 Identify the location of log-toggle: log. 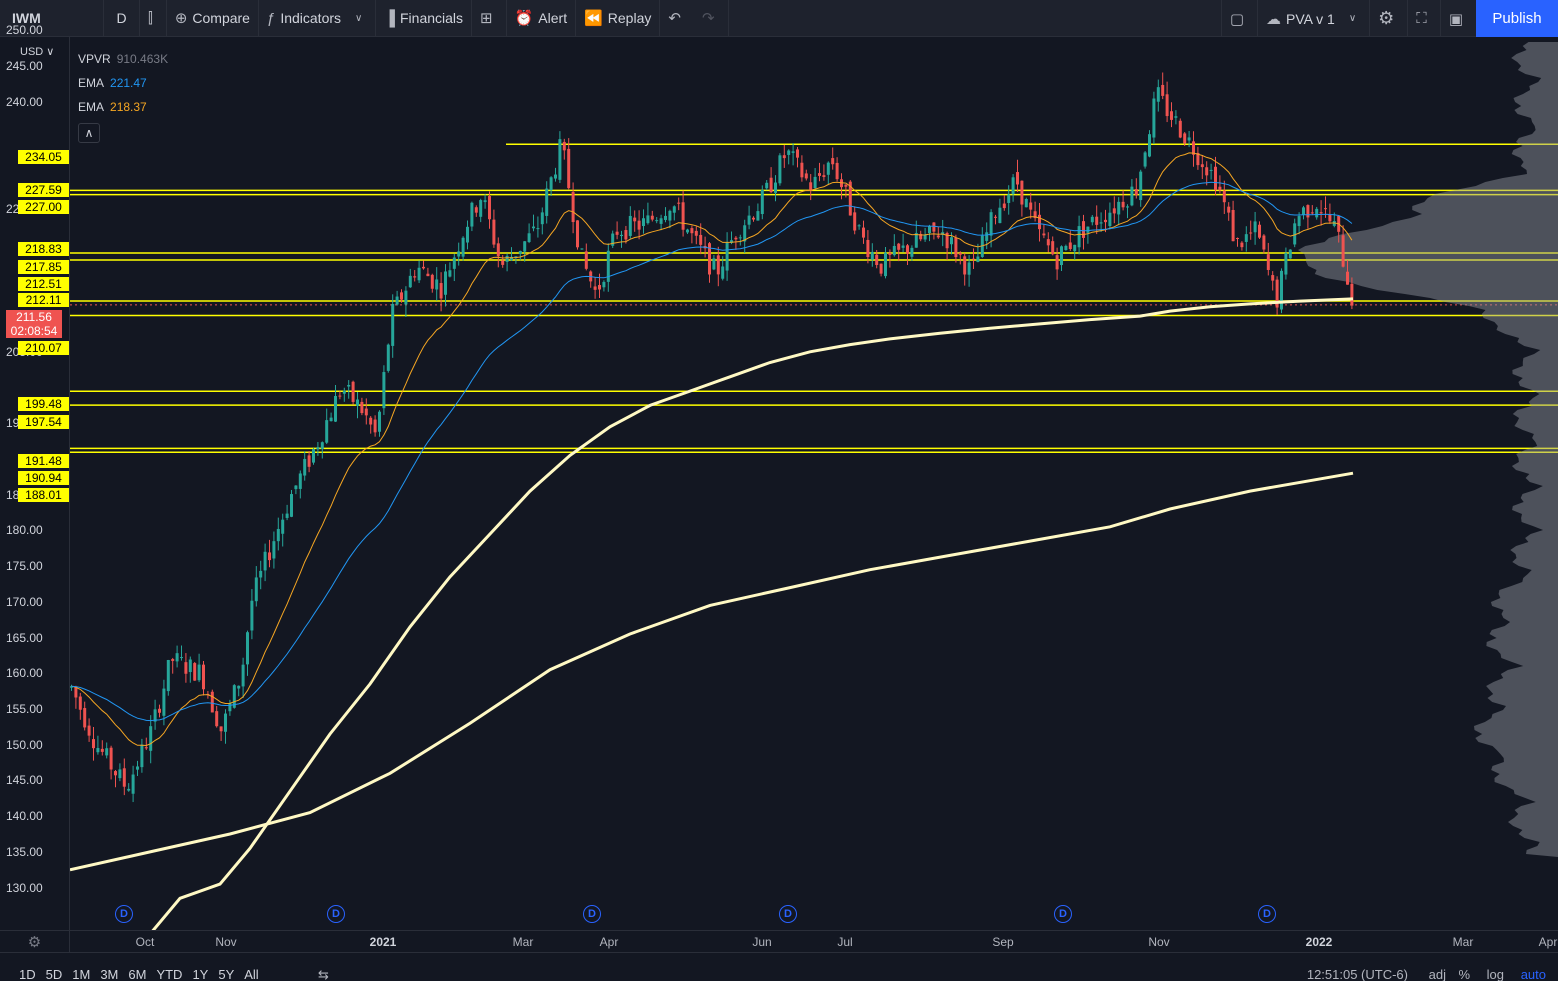
(1495, 974).